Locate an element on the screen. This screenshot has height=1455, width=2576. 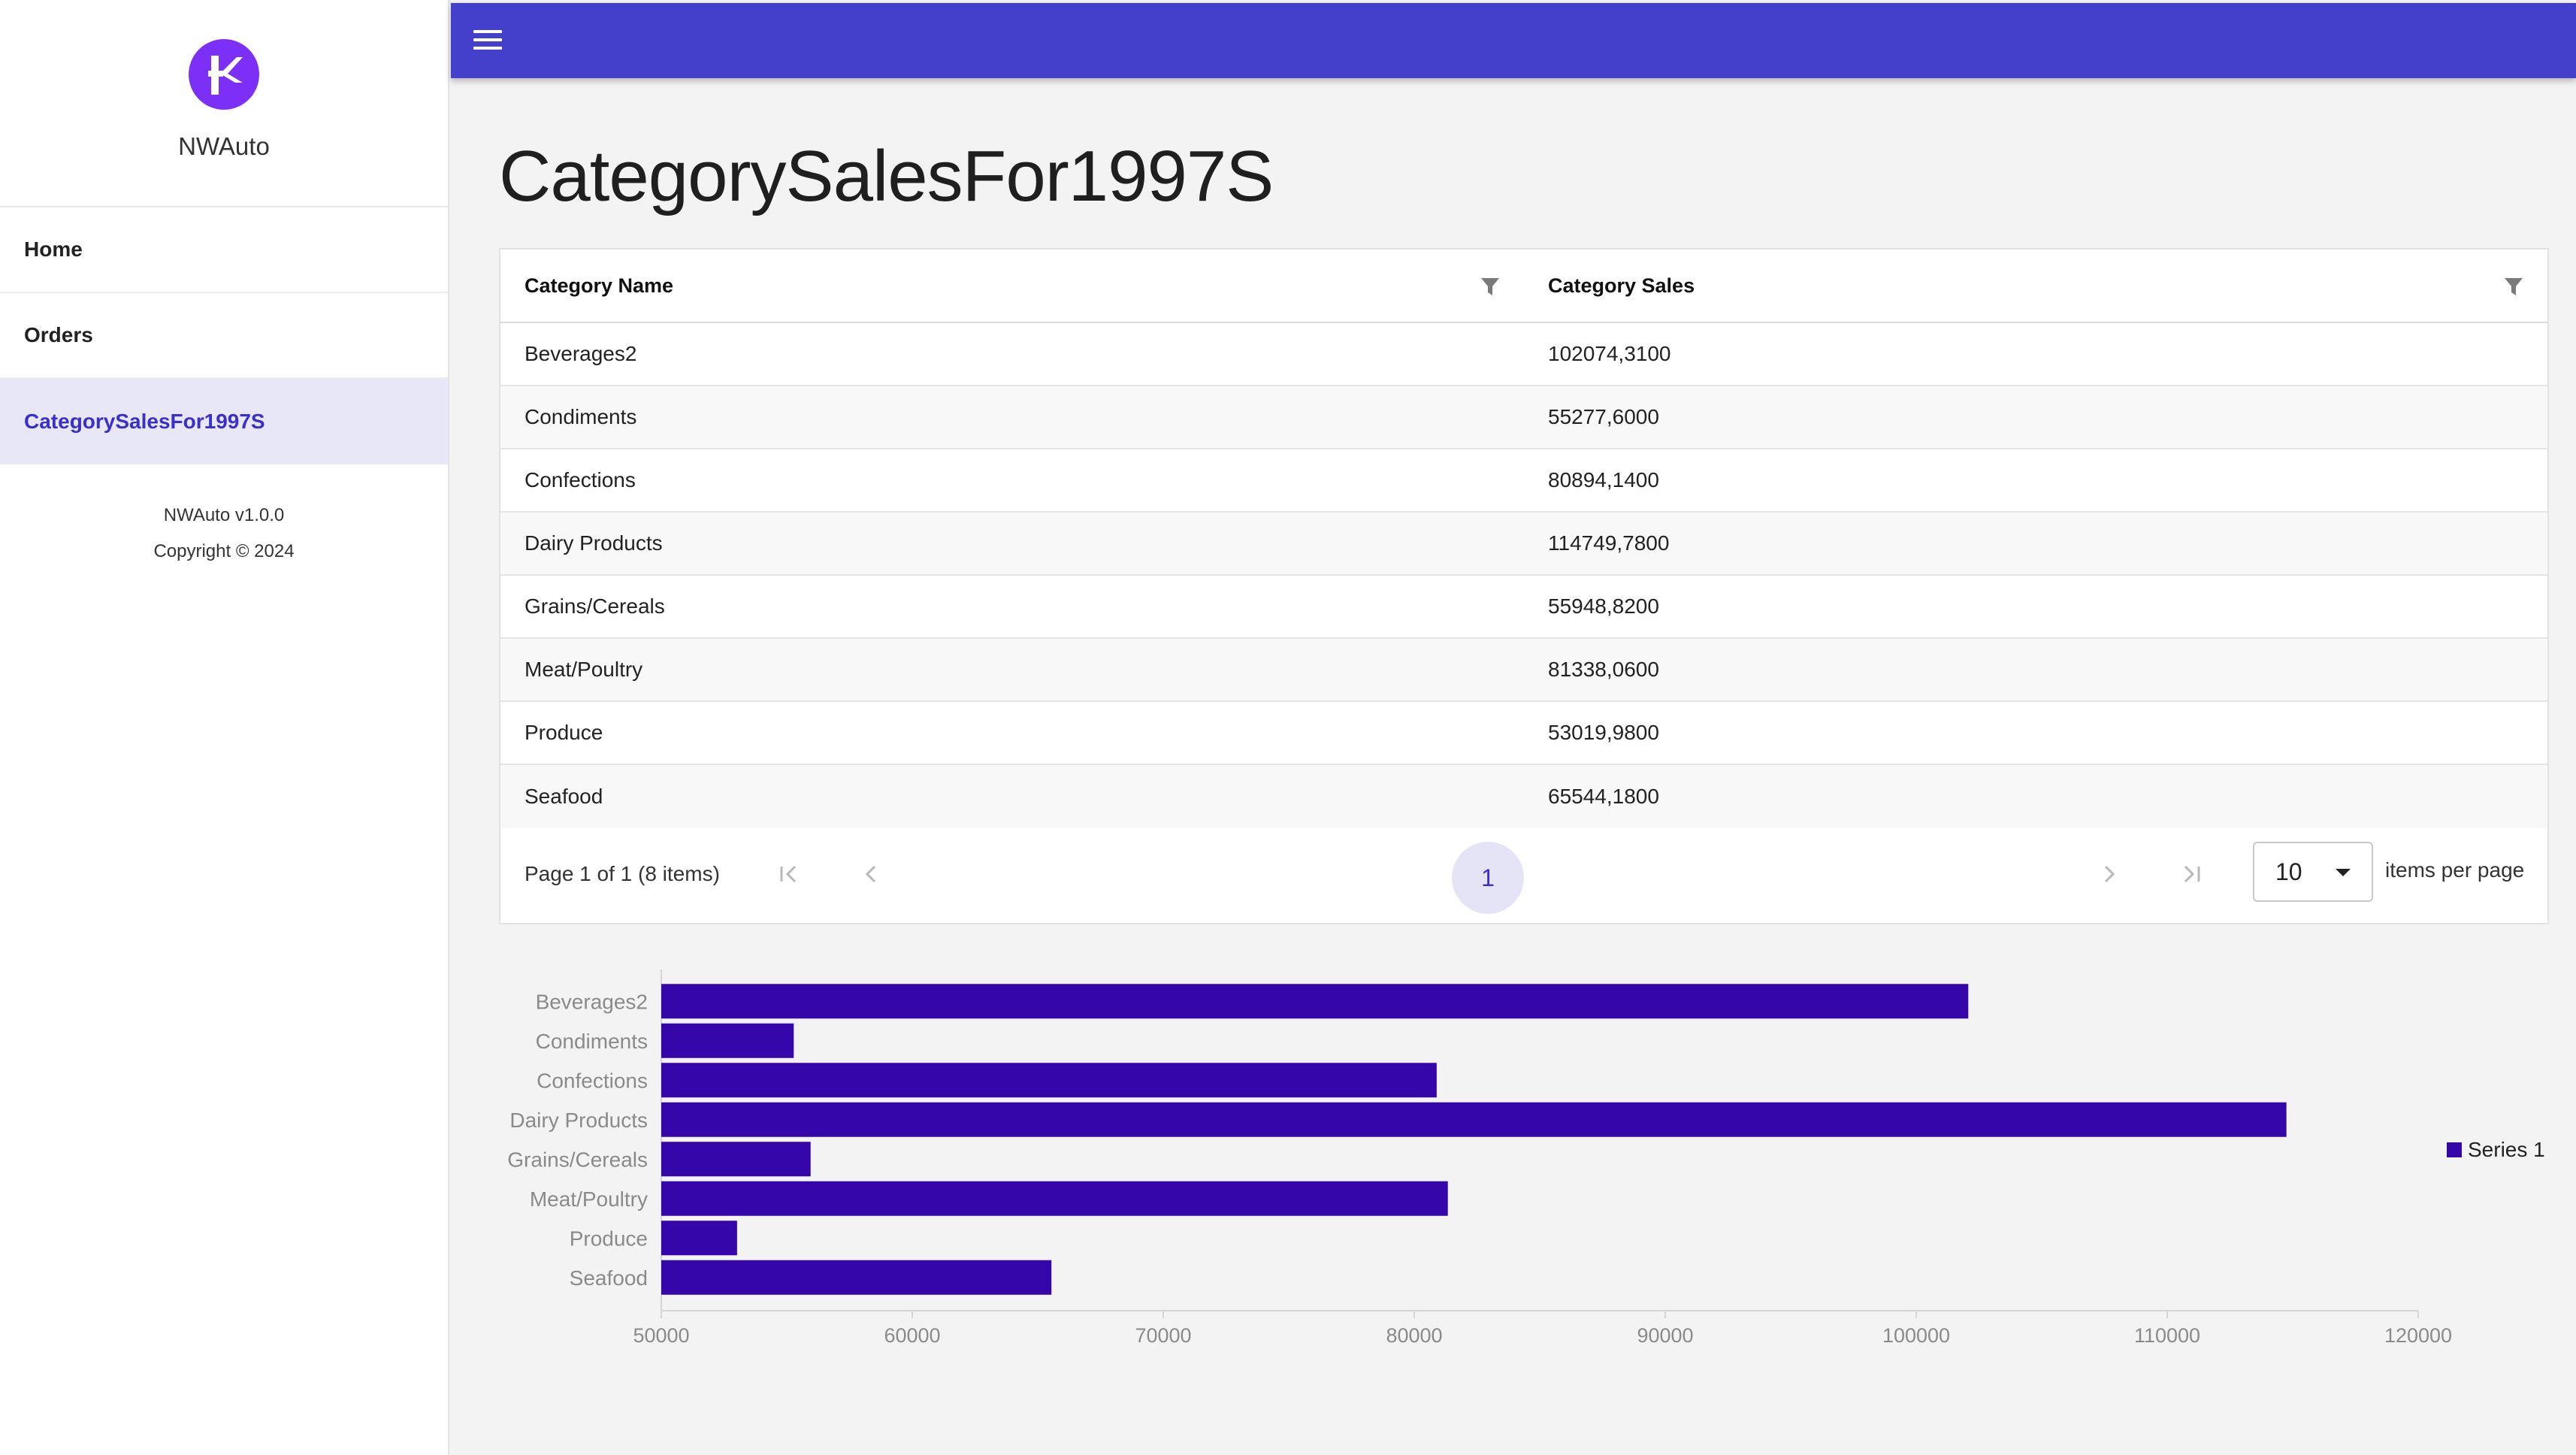
table-row: Produce 53019,9800 is located at coordinates (1523, 733).